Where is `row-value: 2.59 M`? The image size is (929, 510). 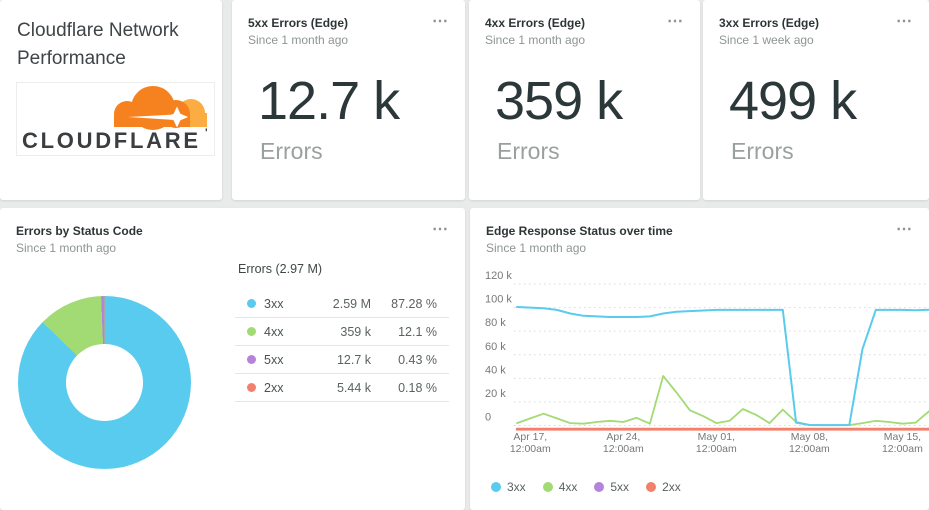
row-value: 2.59 M is located at coordinates (351, 303).